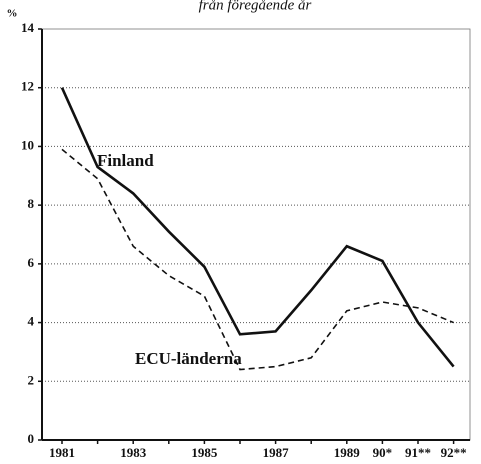 This screenshot has width=481, height=464. I want to click on x-tick-label: 92**, so click(454, 452).